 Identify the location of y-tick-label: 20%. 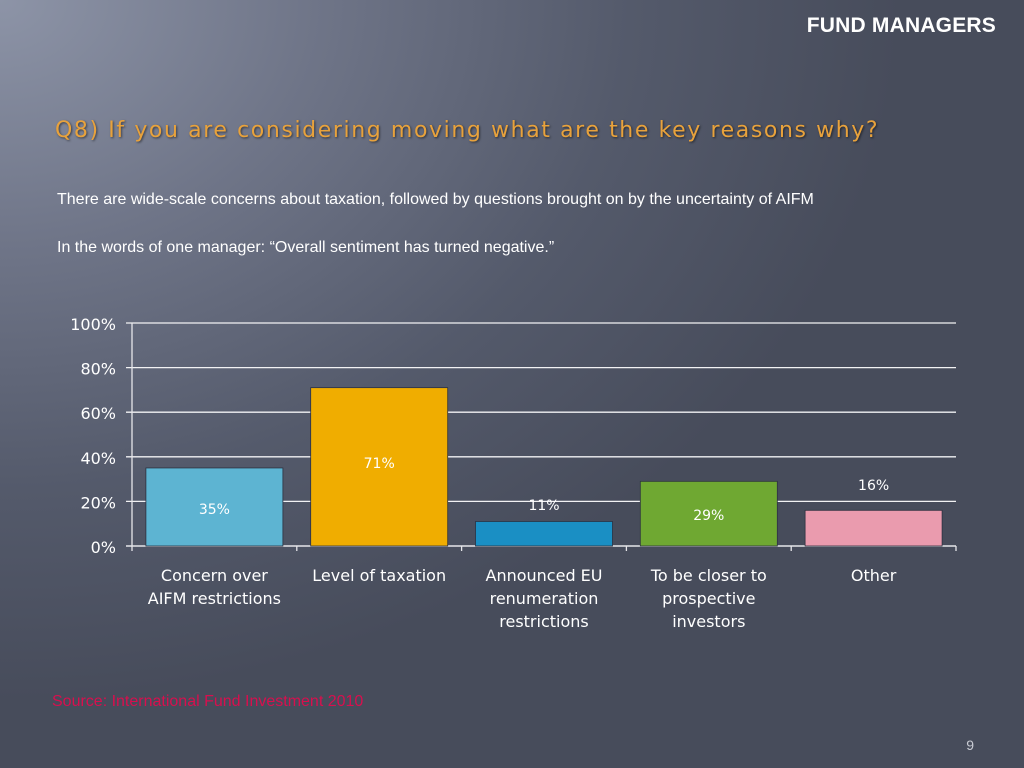
(98, 502).